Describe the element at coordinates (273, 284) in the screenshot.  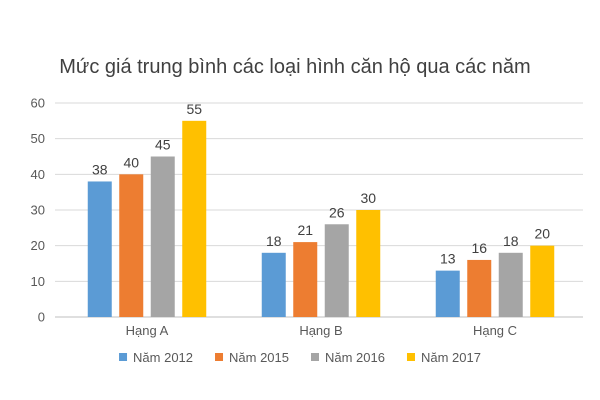
I see `bar-Hạng B-Năm 2012` at that location.